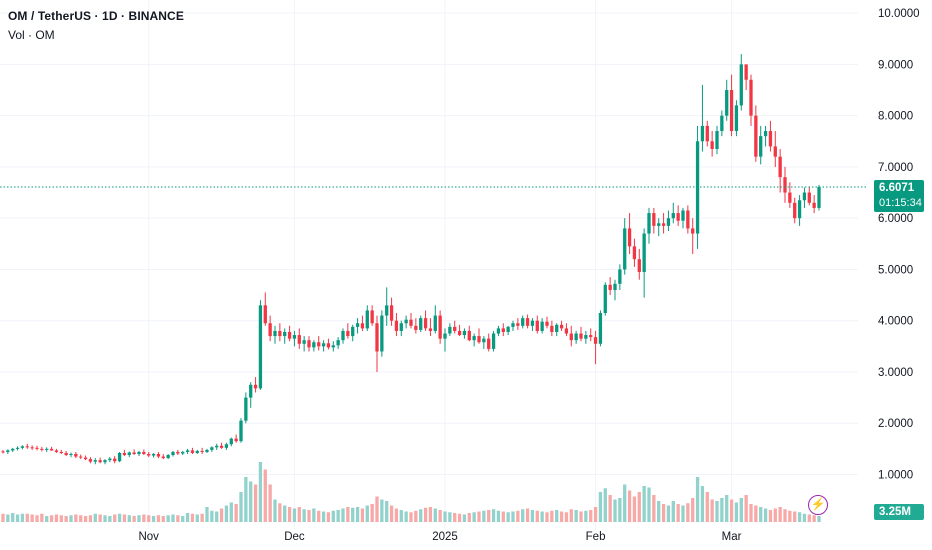  I want to click on y-tick-label: 1.0000, so click(895, 475).